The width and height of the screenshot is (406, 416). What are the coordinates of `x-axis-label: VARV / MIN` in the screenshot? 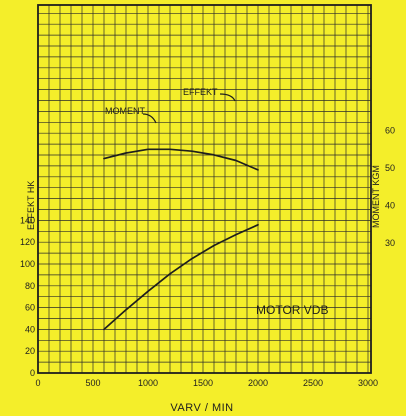 It's located at (201, 408).